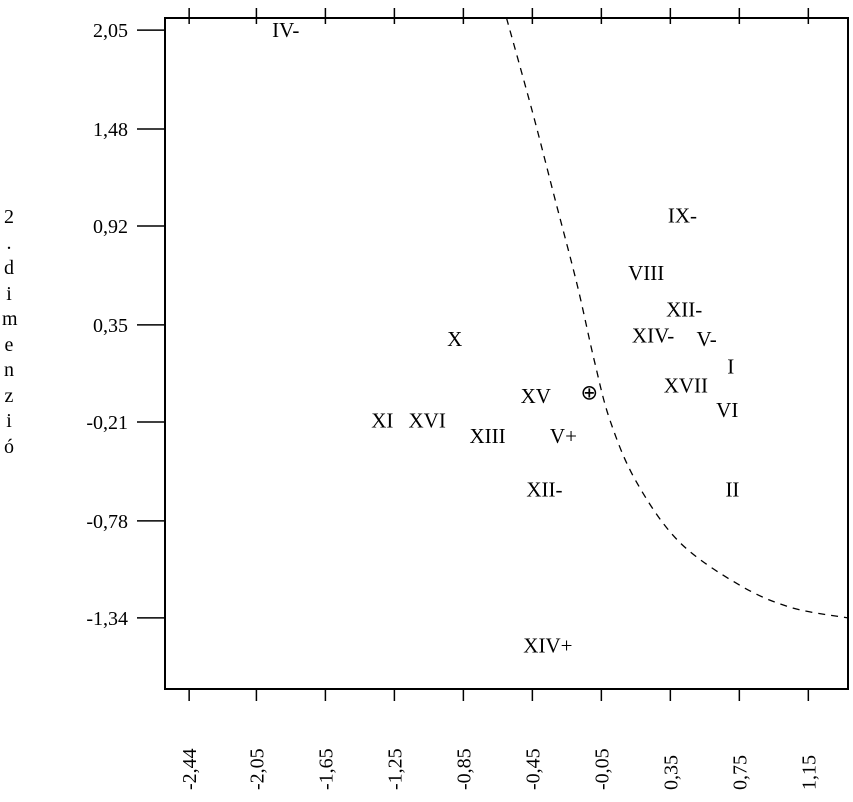 The height and width of the screenshot is (802, 853). I want to click on point-label: XIV+, so click(547, 646).